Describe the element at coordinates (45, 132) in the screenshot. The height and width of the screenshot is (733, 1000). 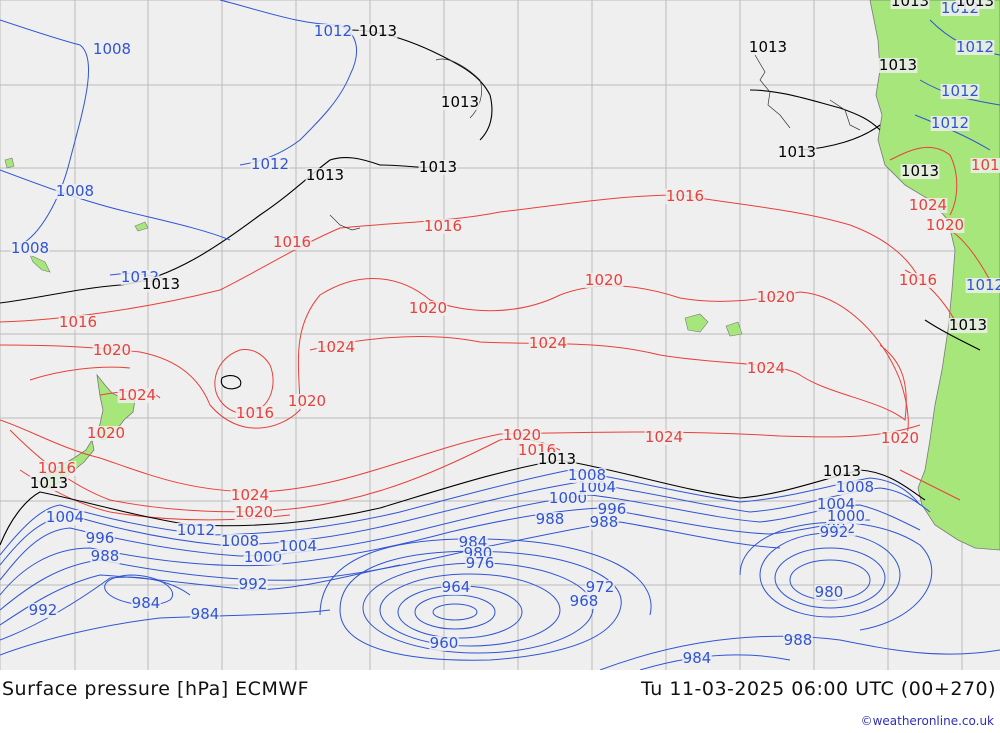
I see `isobar-1008-nw` at that location.